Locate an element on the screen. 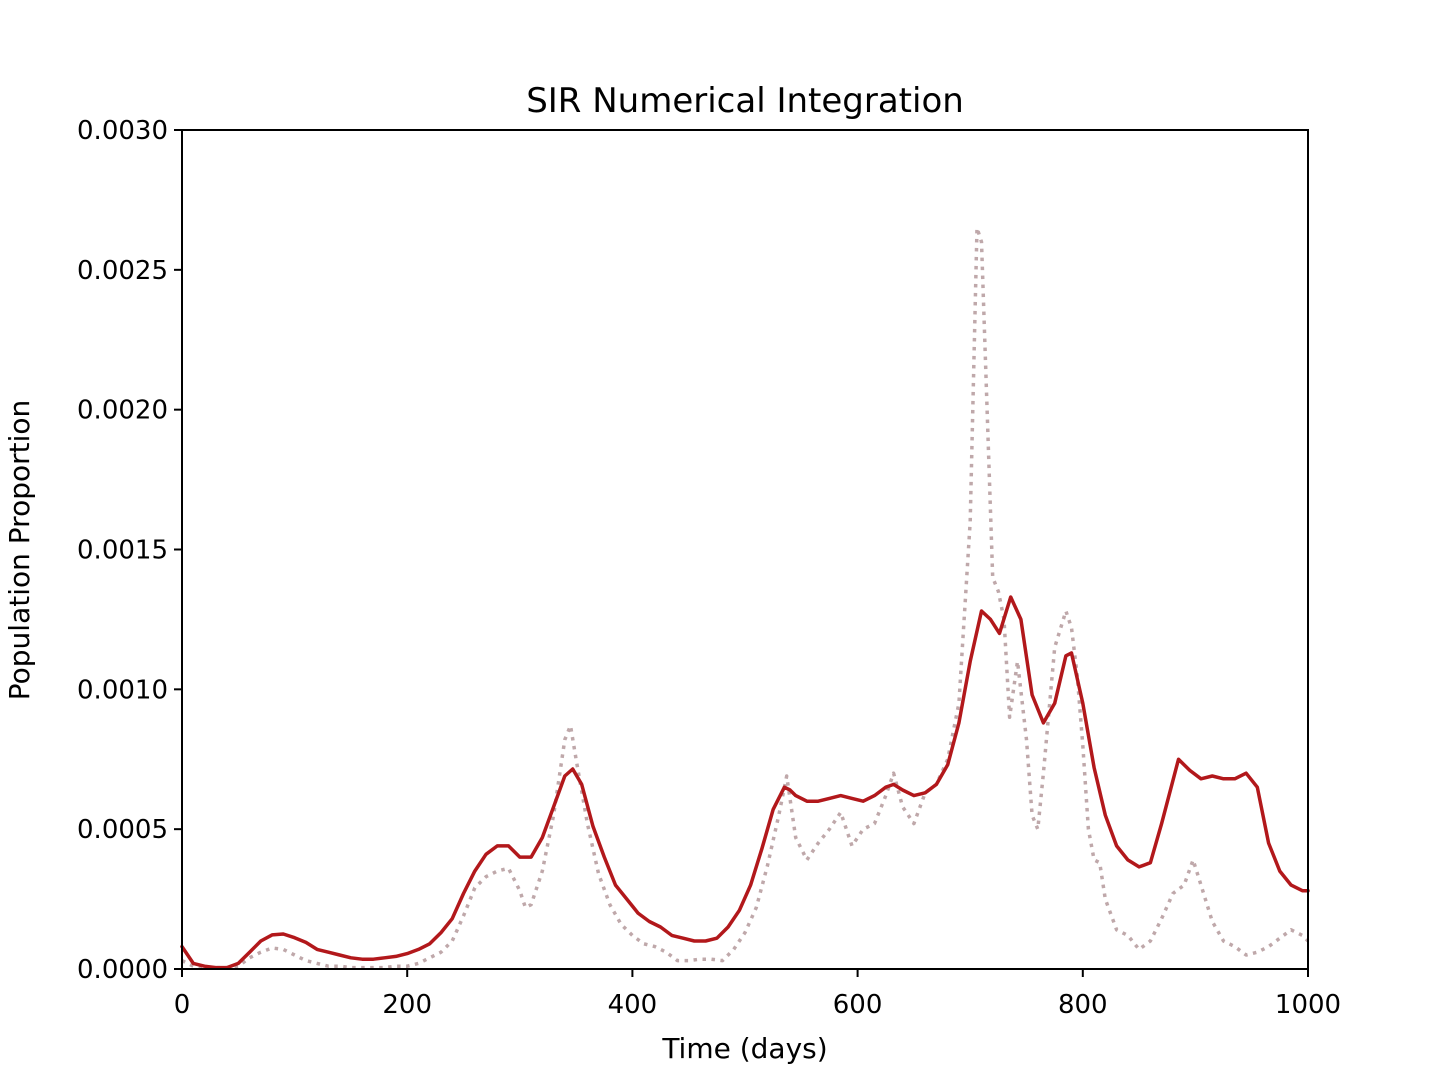 This screenshot has height=1089, width=1452. chart-title: SIR Numerical Integration is located at coordinates (745, 101).